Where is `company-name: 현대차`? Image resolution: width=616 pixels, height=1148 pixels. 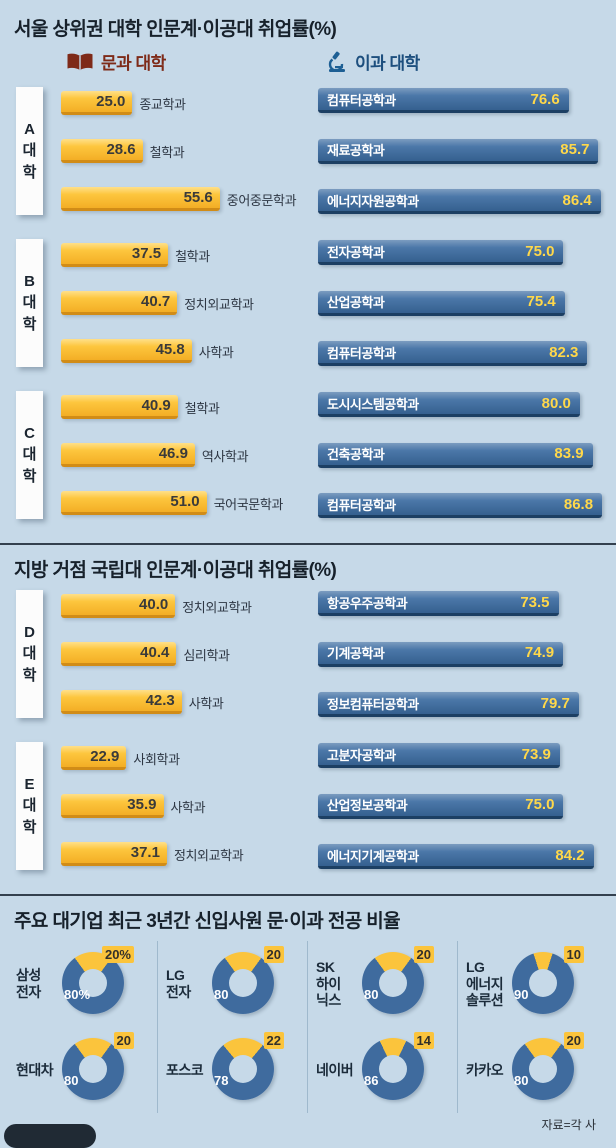 company-name: 현대차 is located at coordinates (35, 1070).